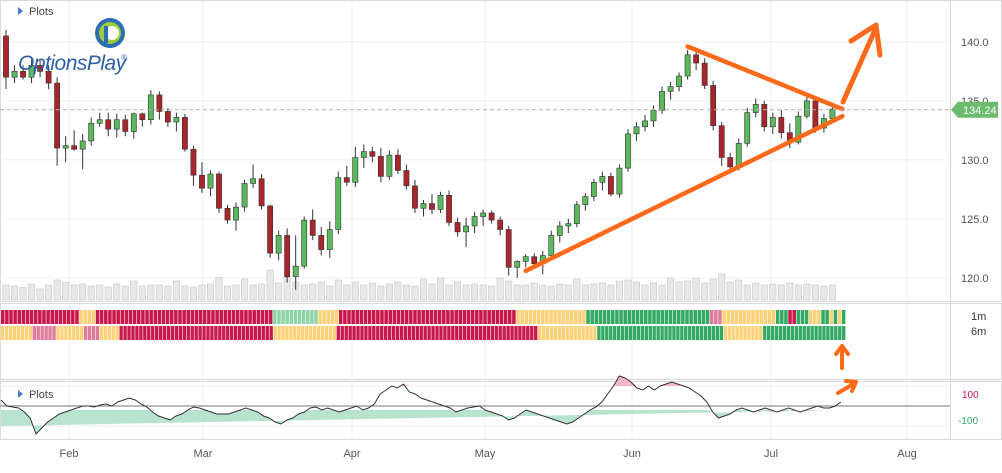  I want to click on oscillator-panel-label: Plots, so click(41, 395).